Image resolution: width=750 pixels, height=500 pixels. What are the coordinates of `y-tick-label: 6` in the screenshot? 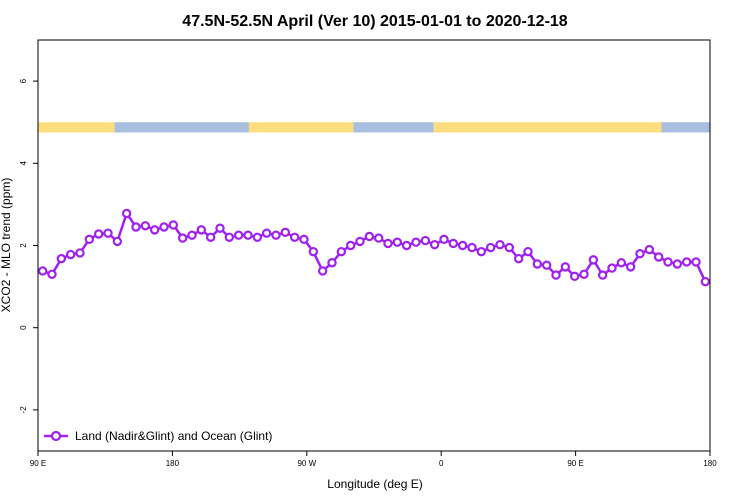 It's located at (23, 80).